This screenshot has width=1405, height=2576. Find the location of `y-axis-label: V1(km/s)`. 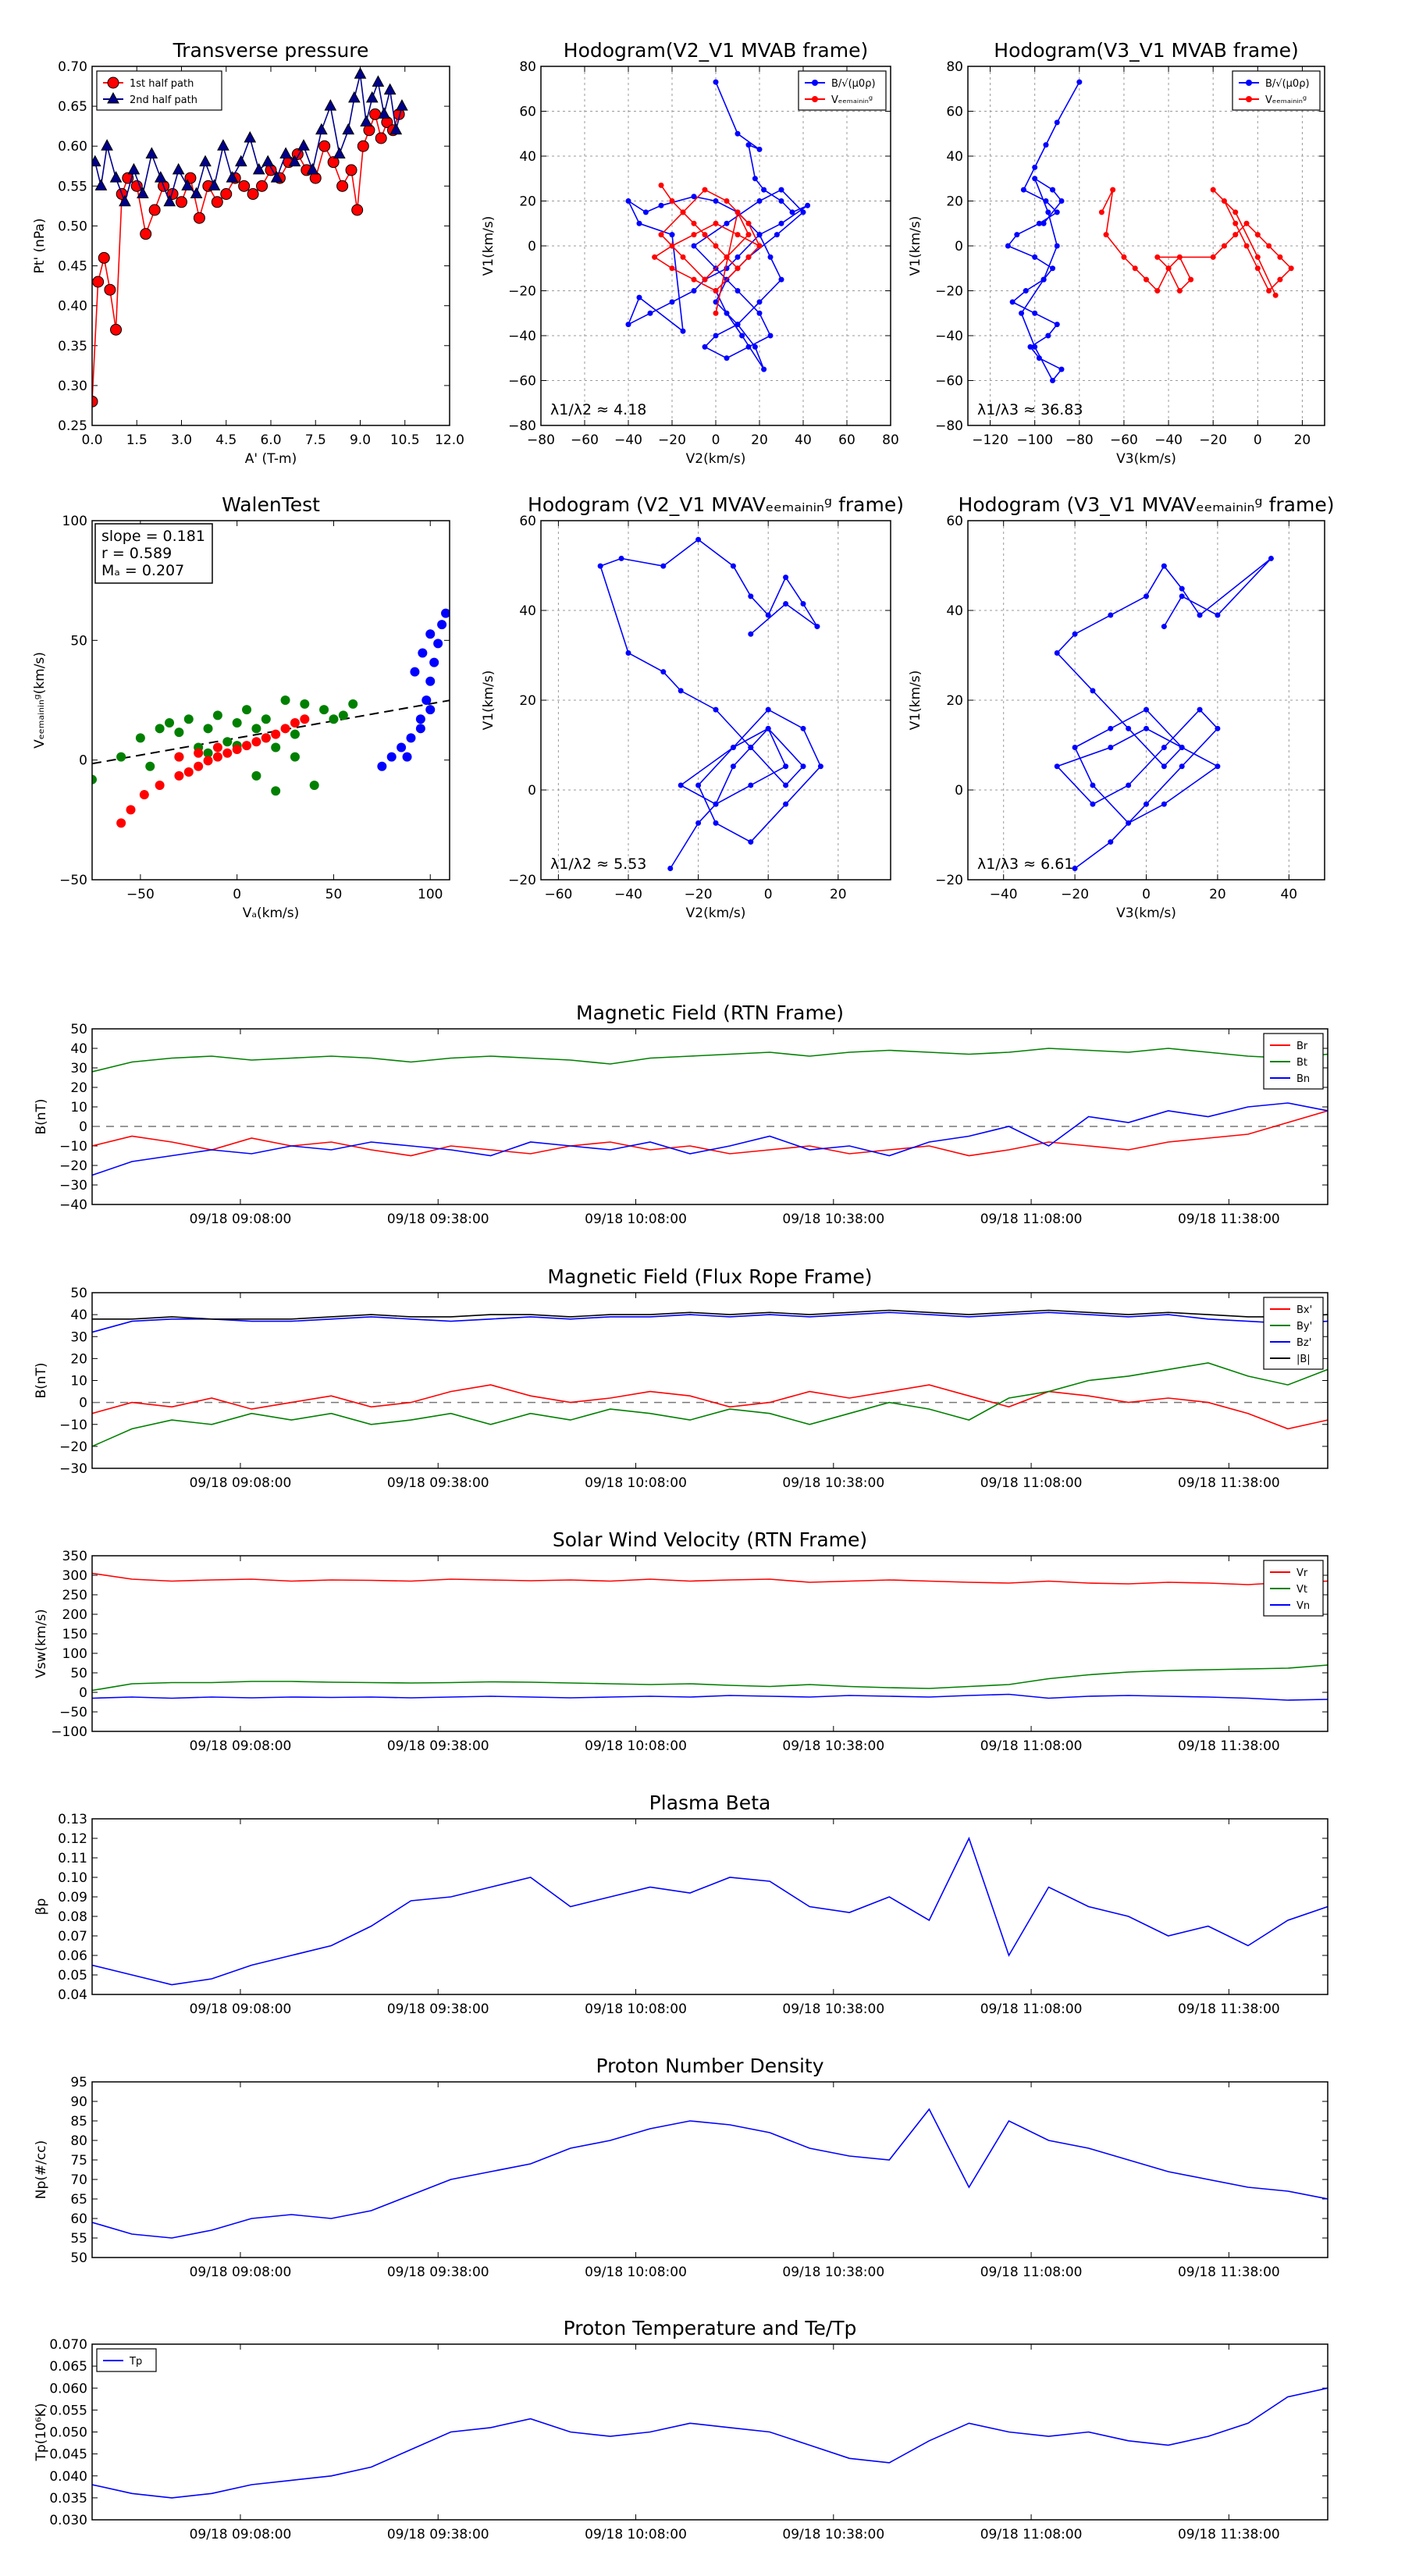

y-axis-label: V1(km/s) is located at coordinates (488, 246).